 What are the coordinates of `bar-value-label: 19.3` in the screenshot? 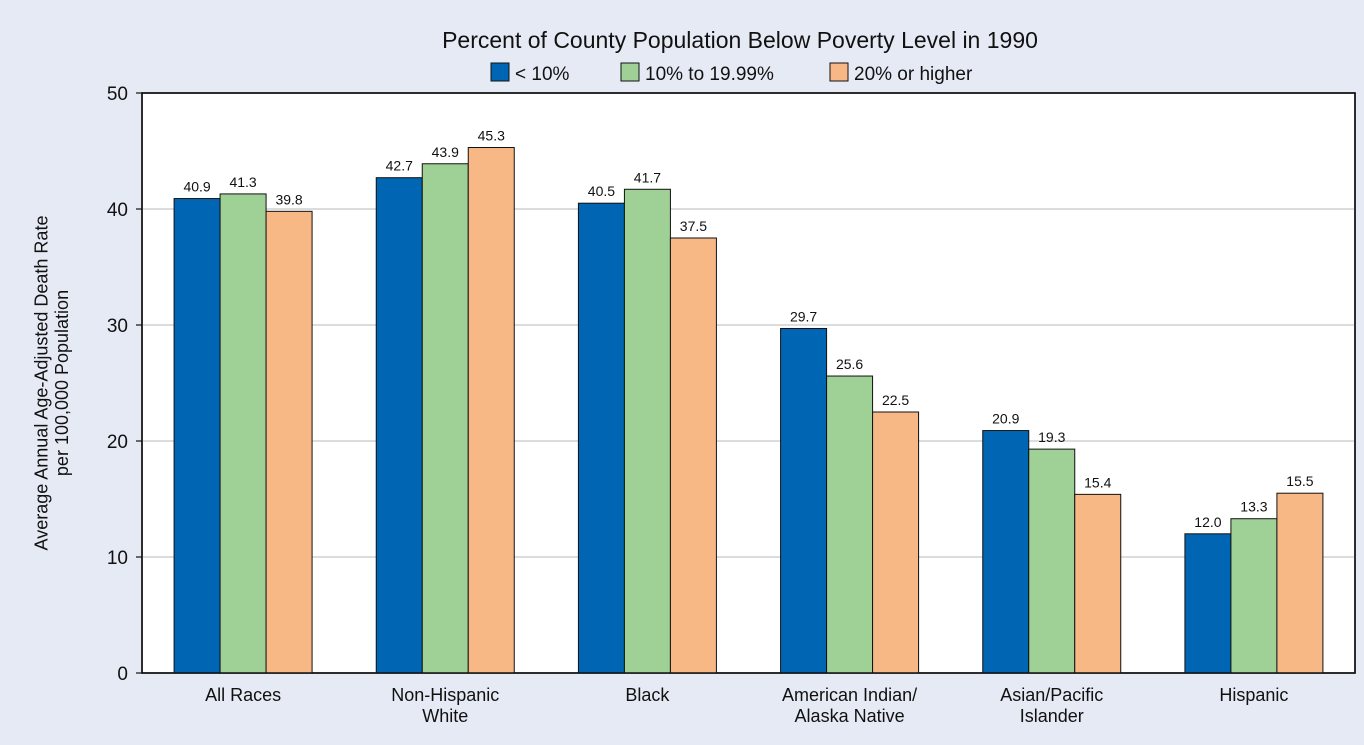 It's located at (1051, 437).